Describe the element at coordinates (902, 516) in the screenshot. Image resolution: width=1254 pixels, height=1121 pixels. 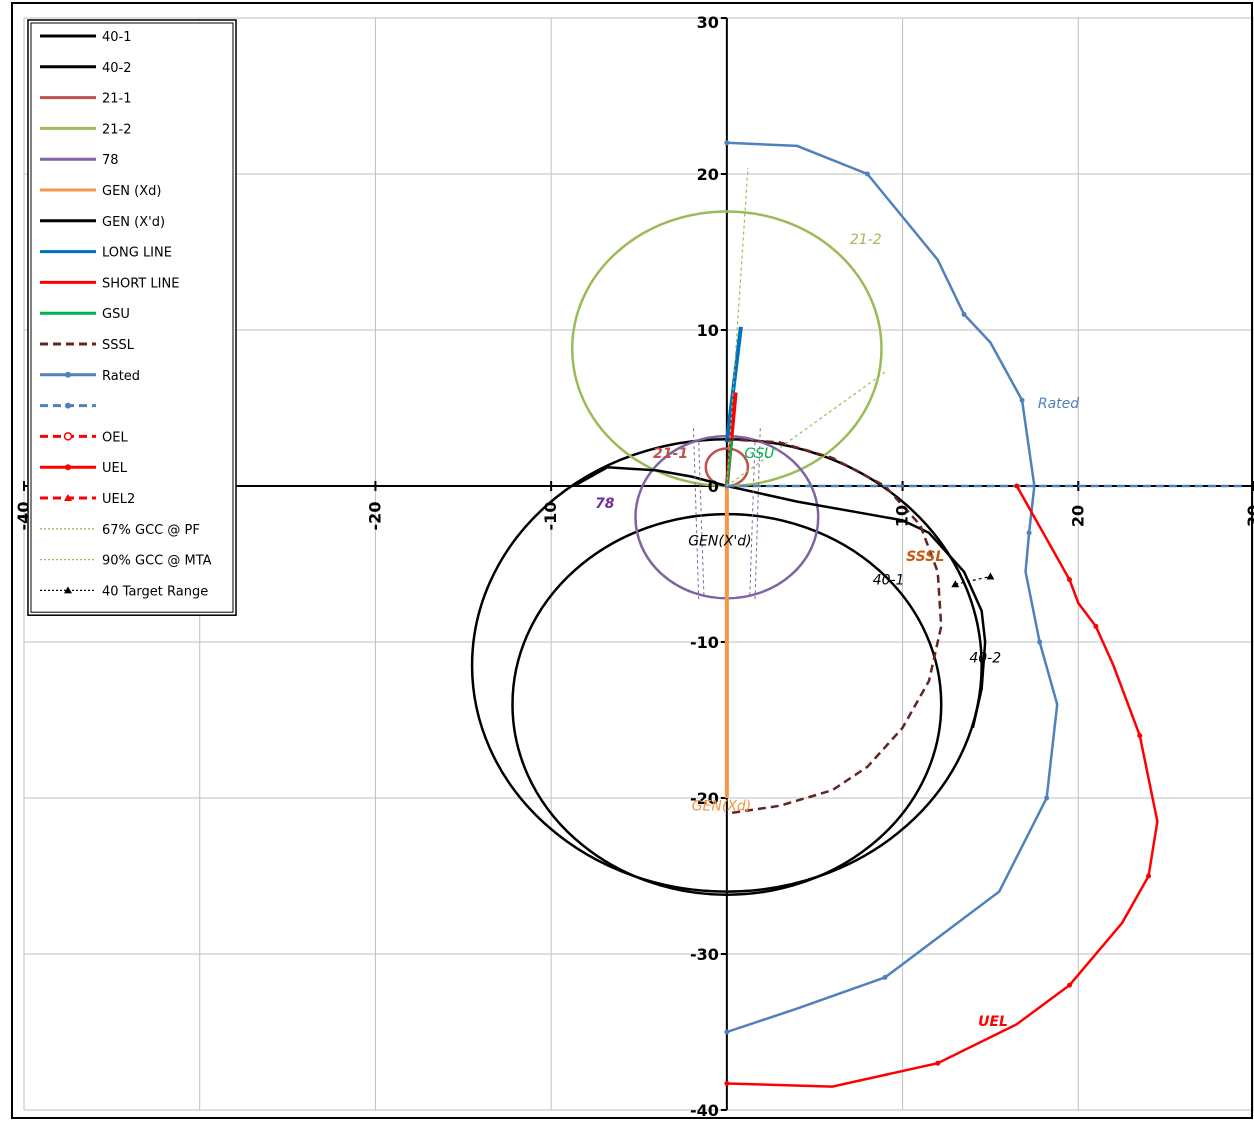
I see `x-tick-label: 10` at that location.